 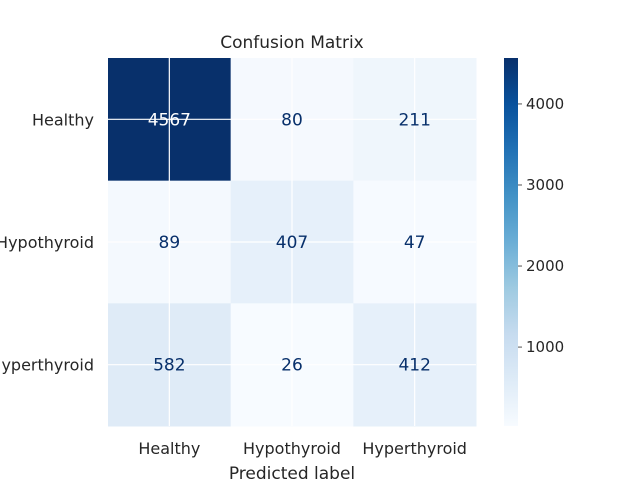 What do you see at coordinates (292, 472) in the screenshot?
I see `x-axis-label: Predicted label` at bounding box center [292, 472].